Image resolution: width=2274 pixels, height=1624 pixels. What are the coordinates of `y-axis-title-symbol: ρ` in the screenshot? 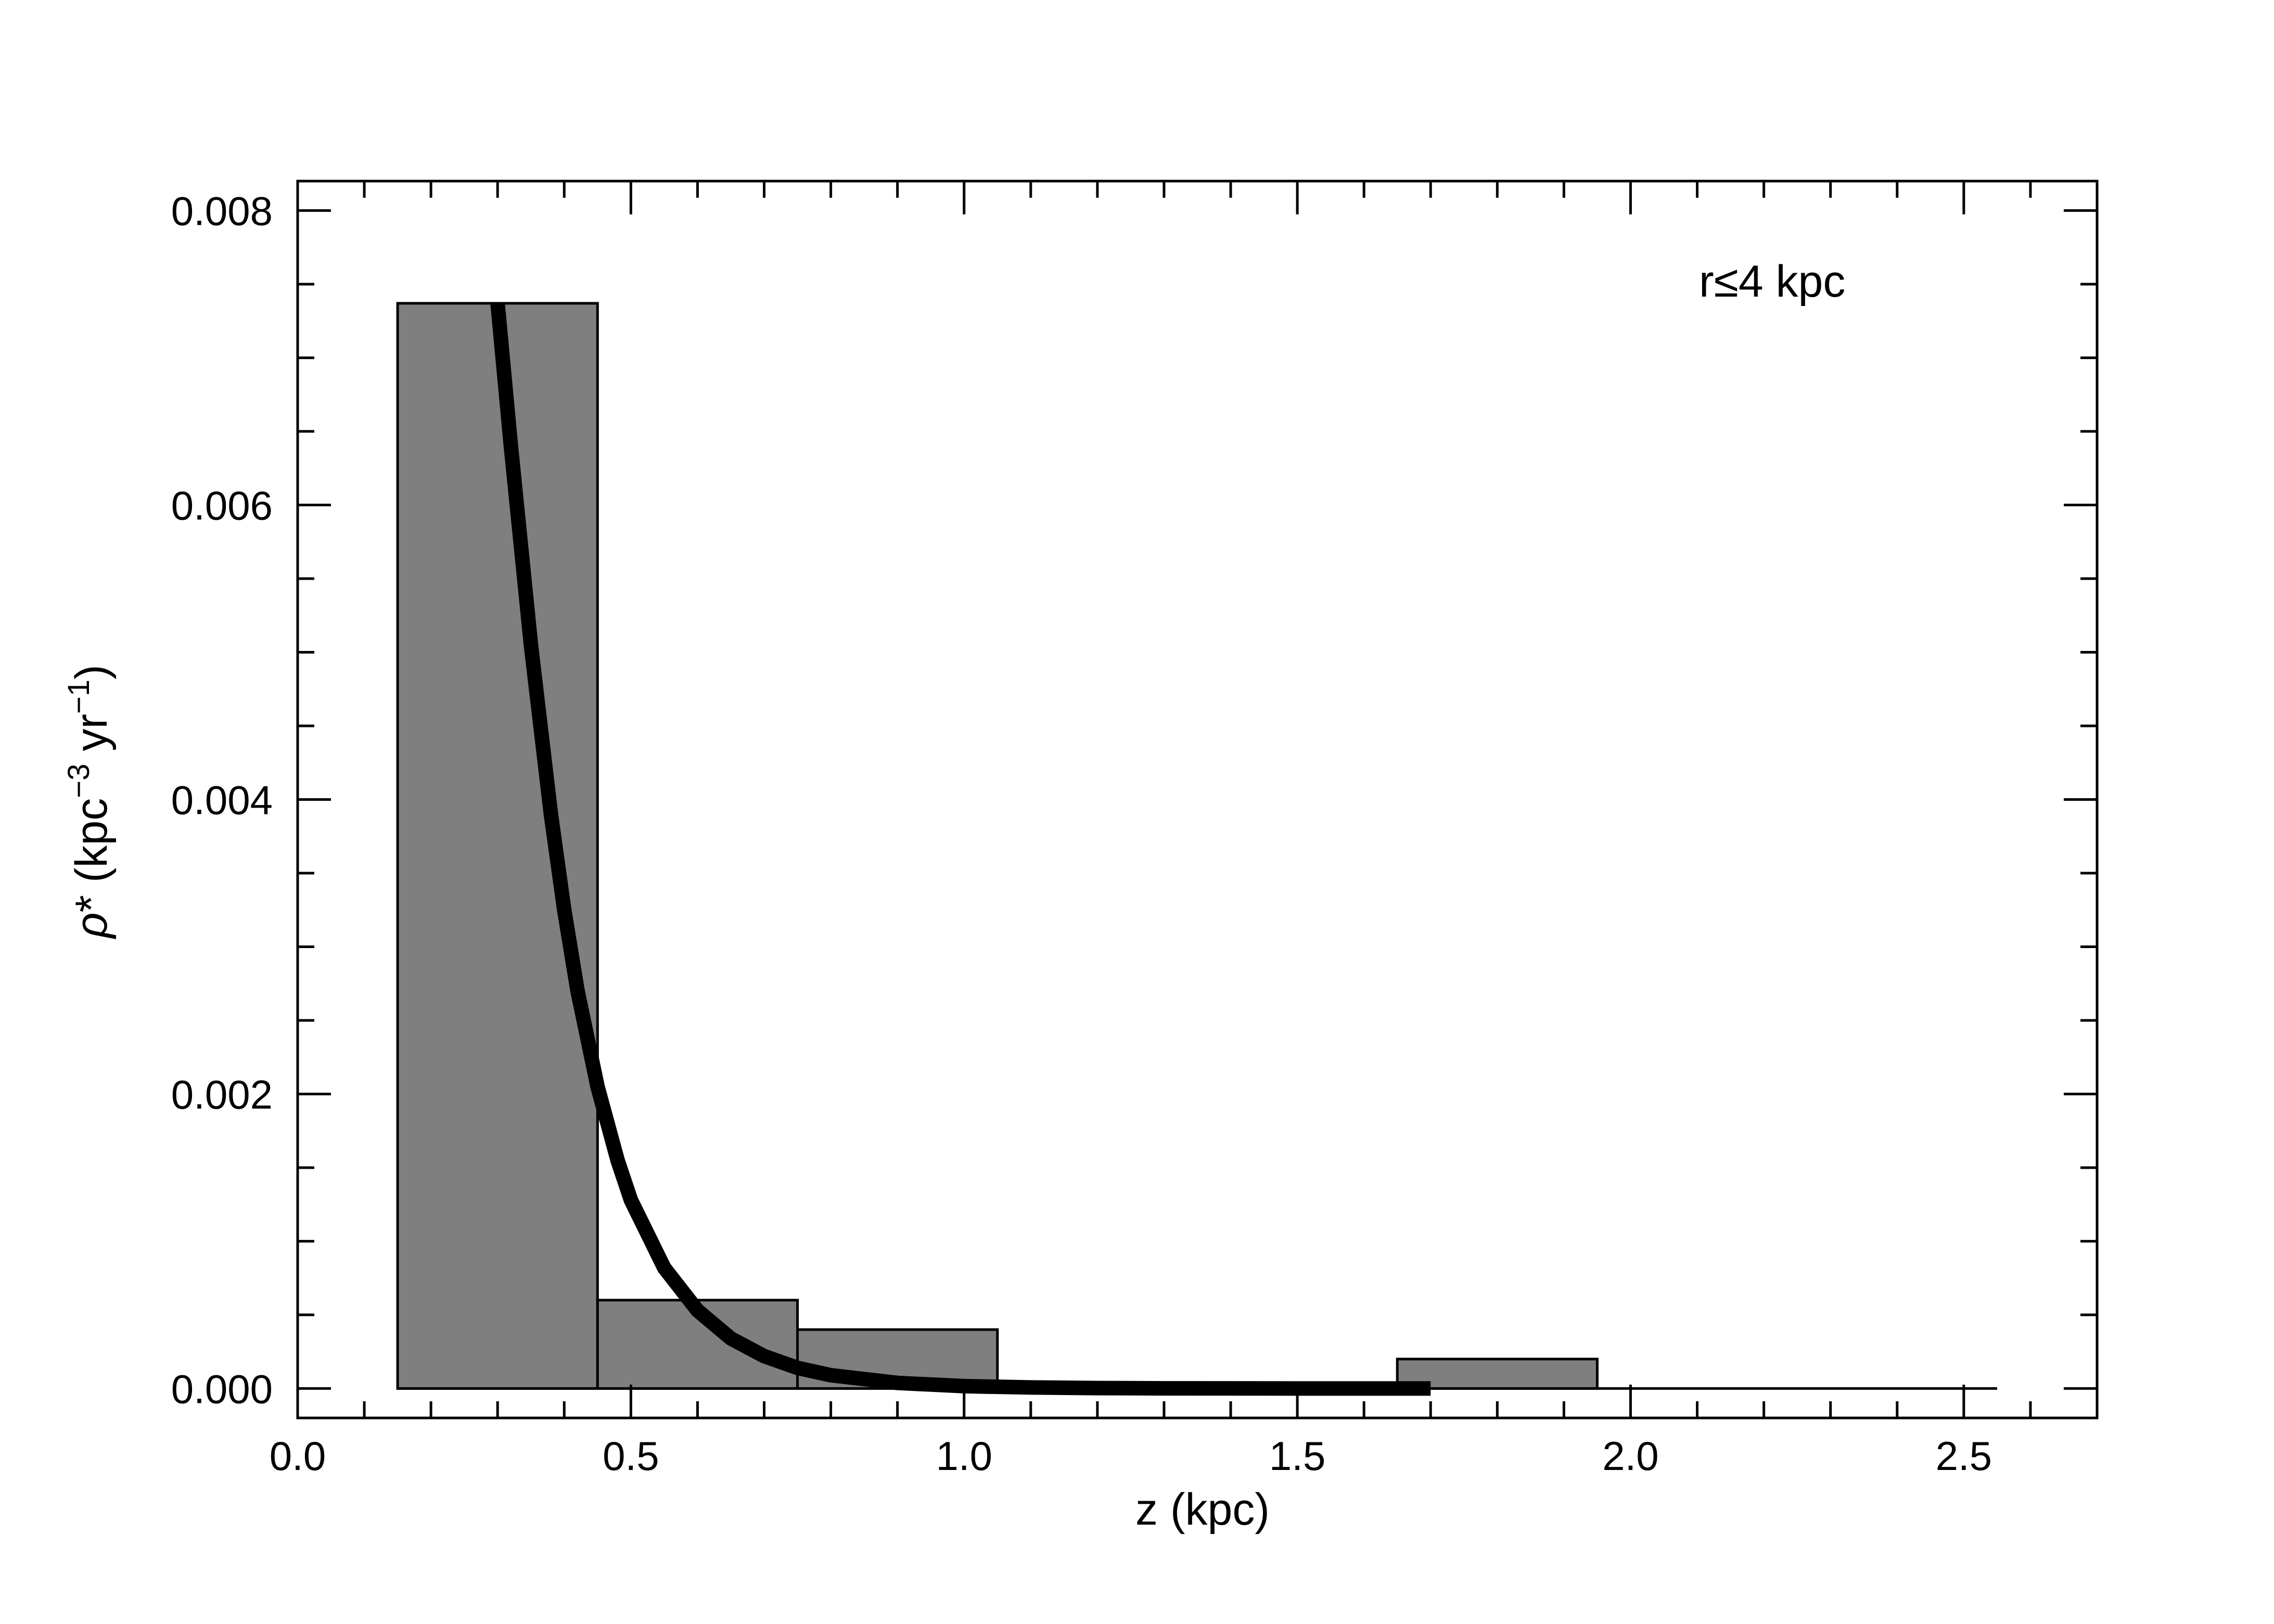 It's located at (92, 927).